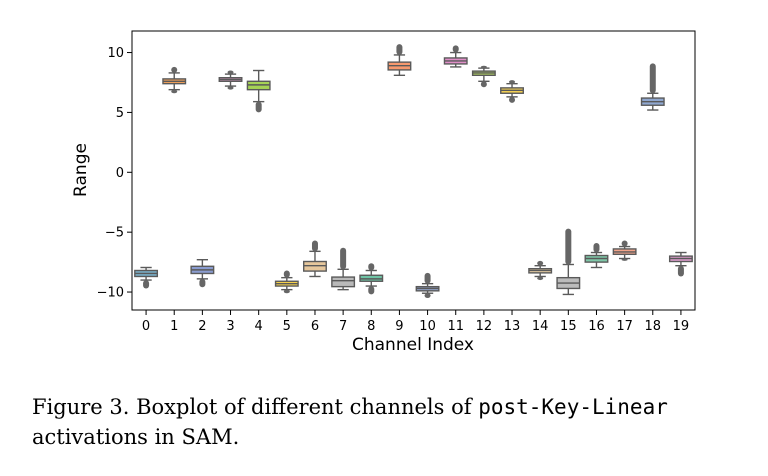  Describe the element at coordinates (81, 170) in the screenshot. I see `y-axis-label: Range` at that location.